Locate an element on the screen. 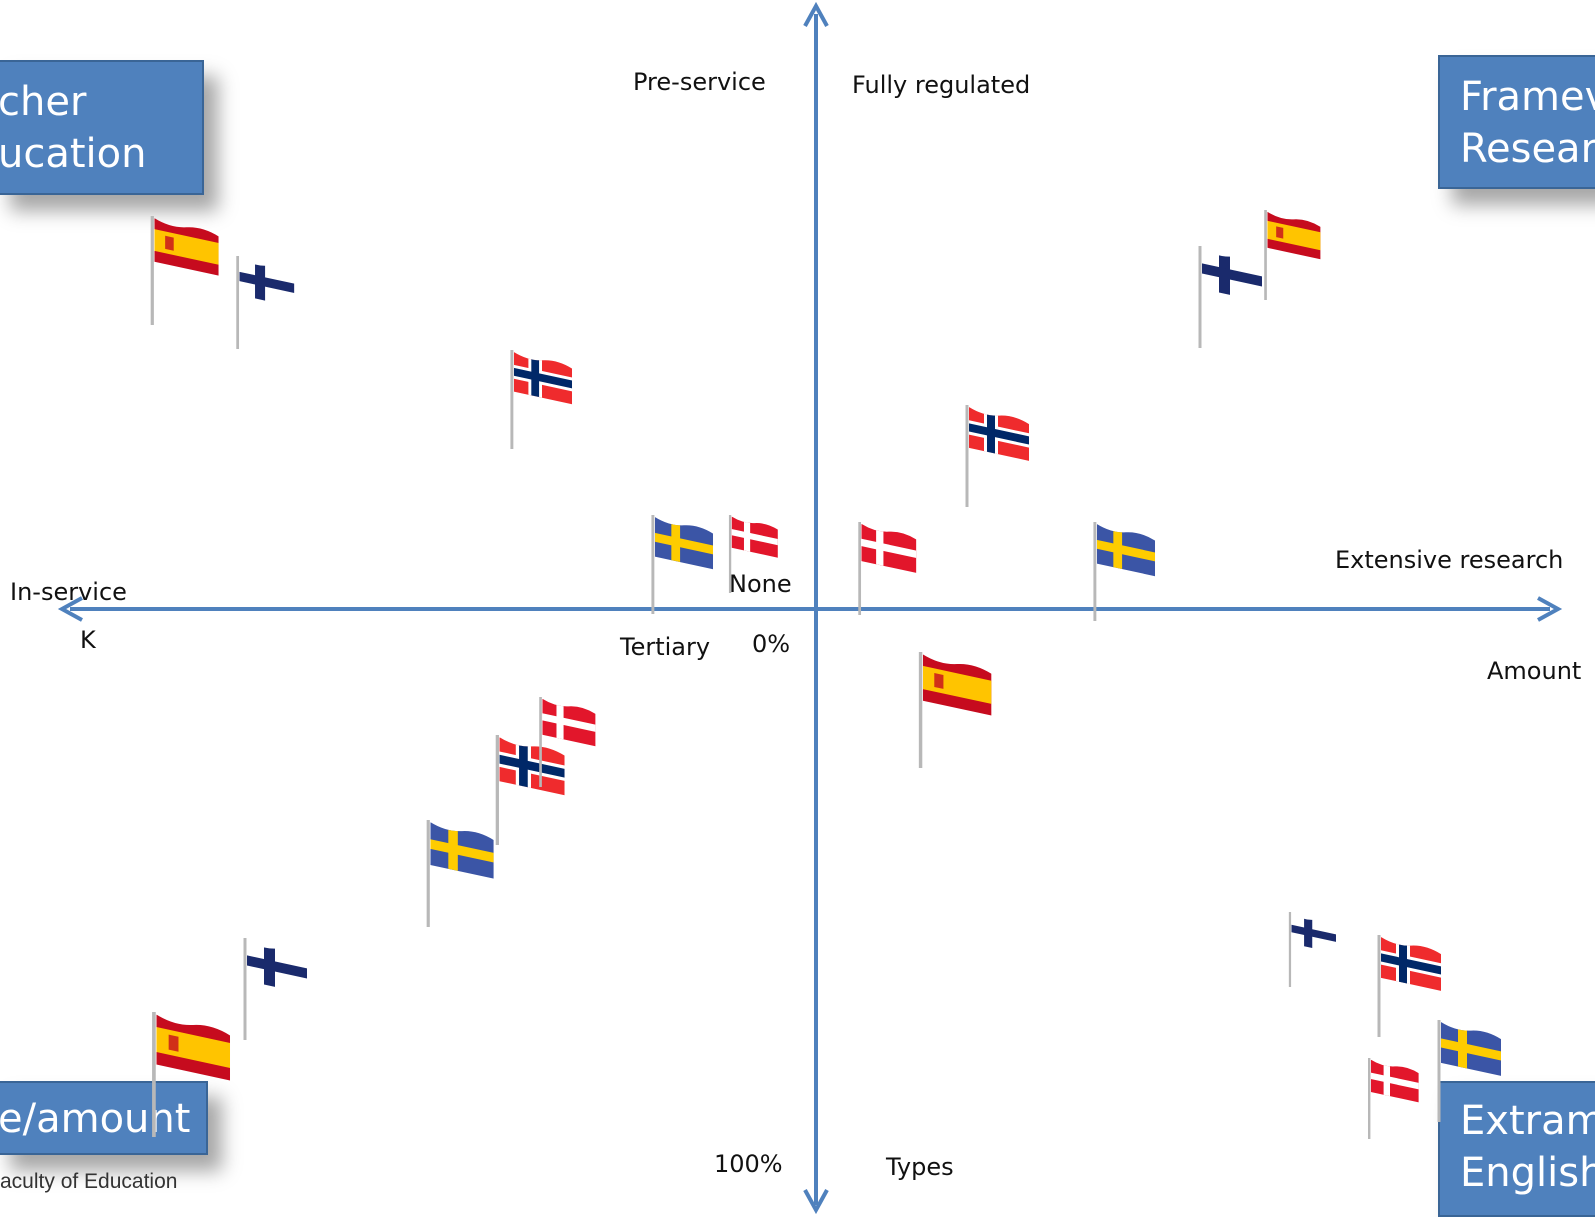  label-types: Types is located at coordinates (920, 1167).